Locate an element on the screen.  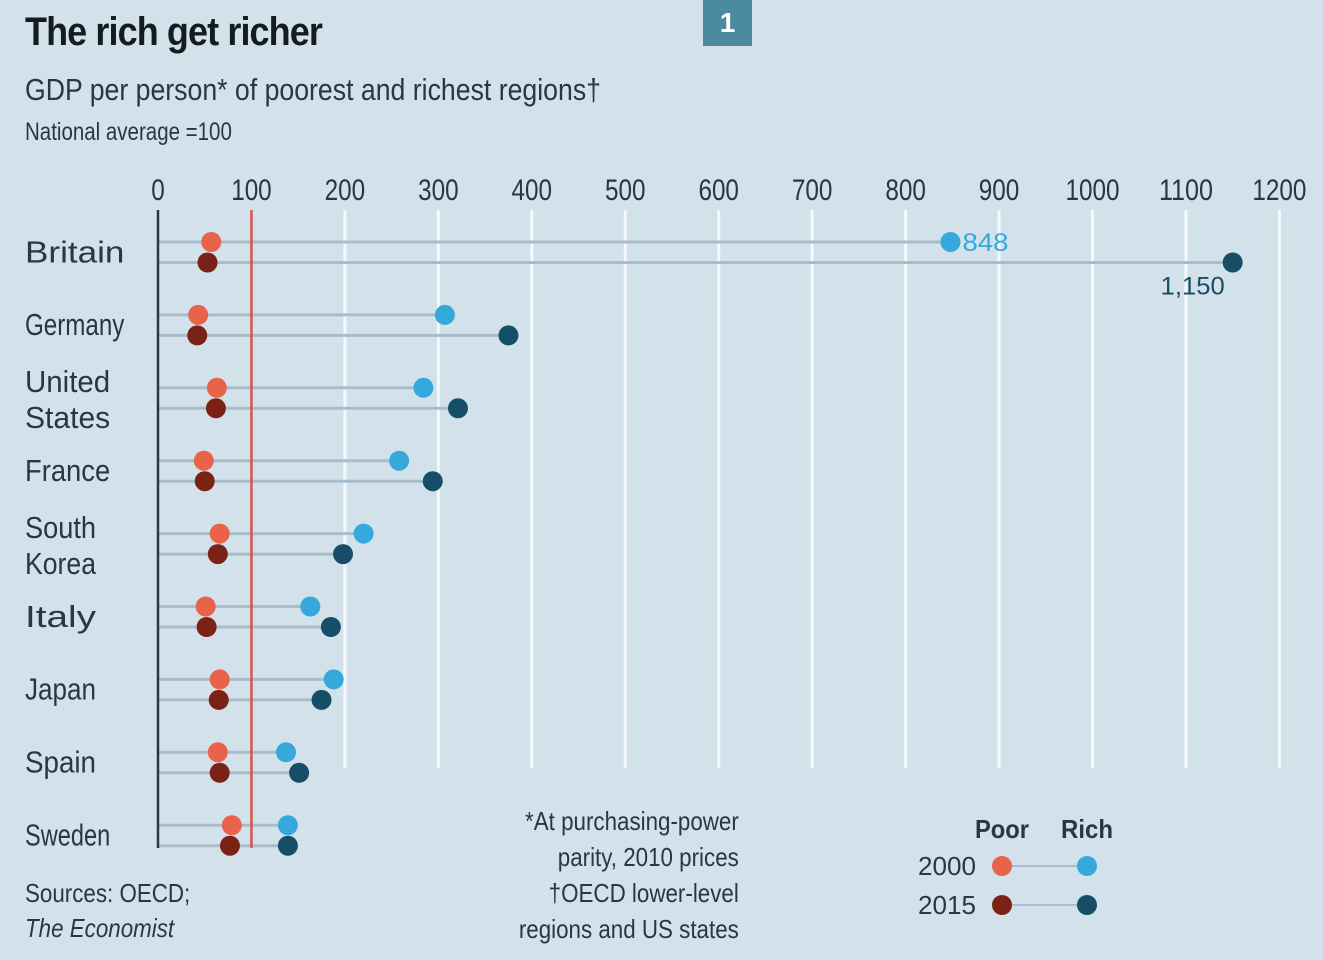
legend-year-2015: 2015 is located at coordinates (947, 905).